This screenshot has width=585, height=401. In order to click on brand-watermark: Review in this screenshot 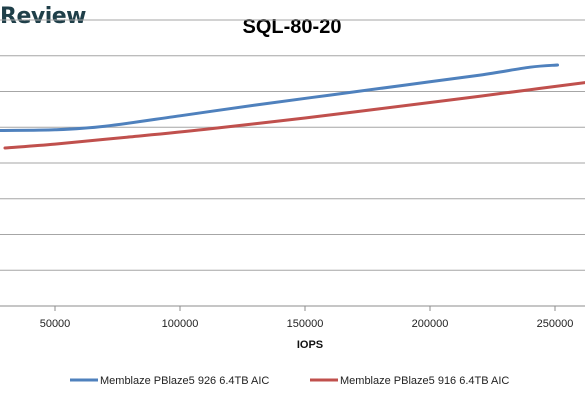, I will do `click(43, 16)`.